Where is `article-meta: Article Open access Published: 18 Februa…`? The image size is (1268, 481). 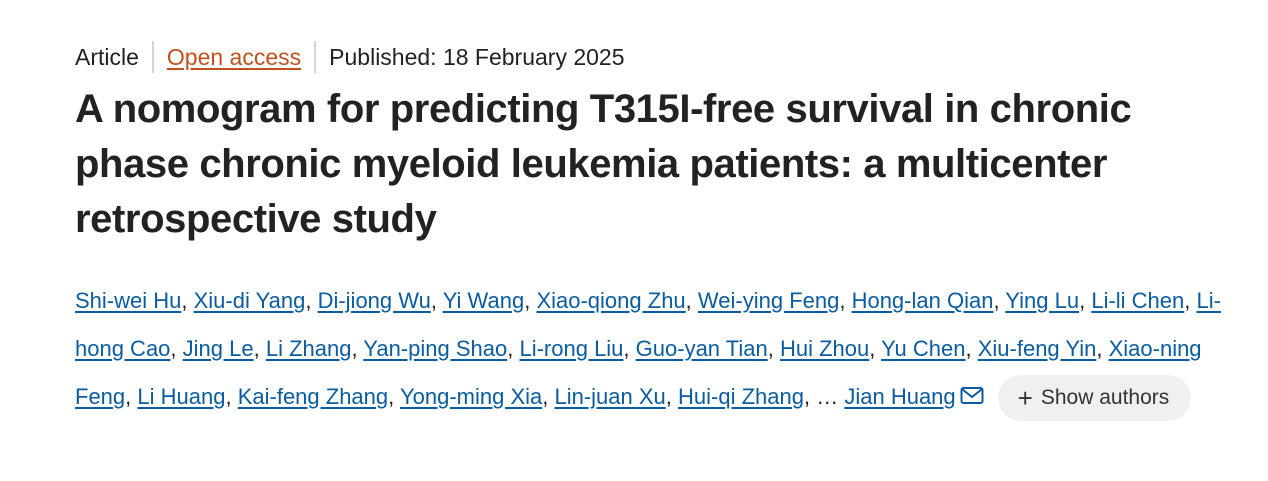
article-meta: Article Open access Published: 18 Februa… is located at coordinates (660, 57).